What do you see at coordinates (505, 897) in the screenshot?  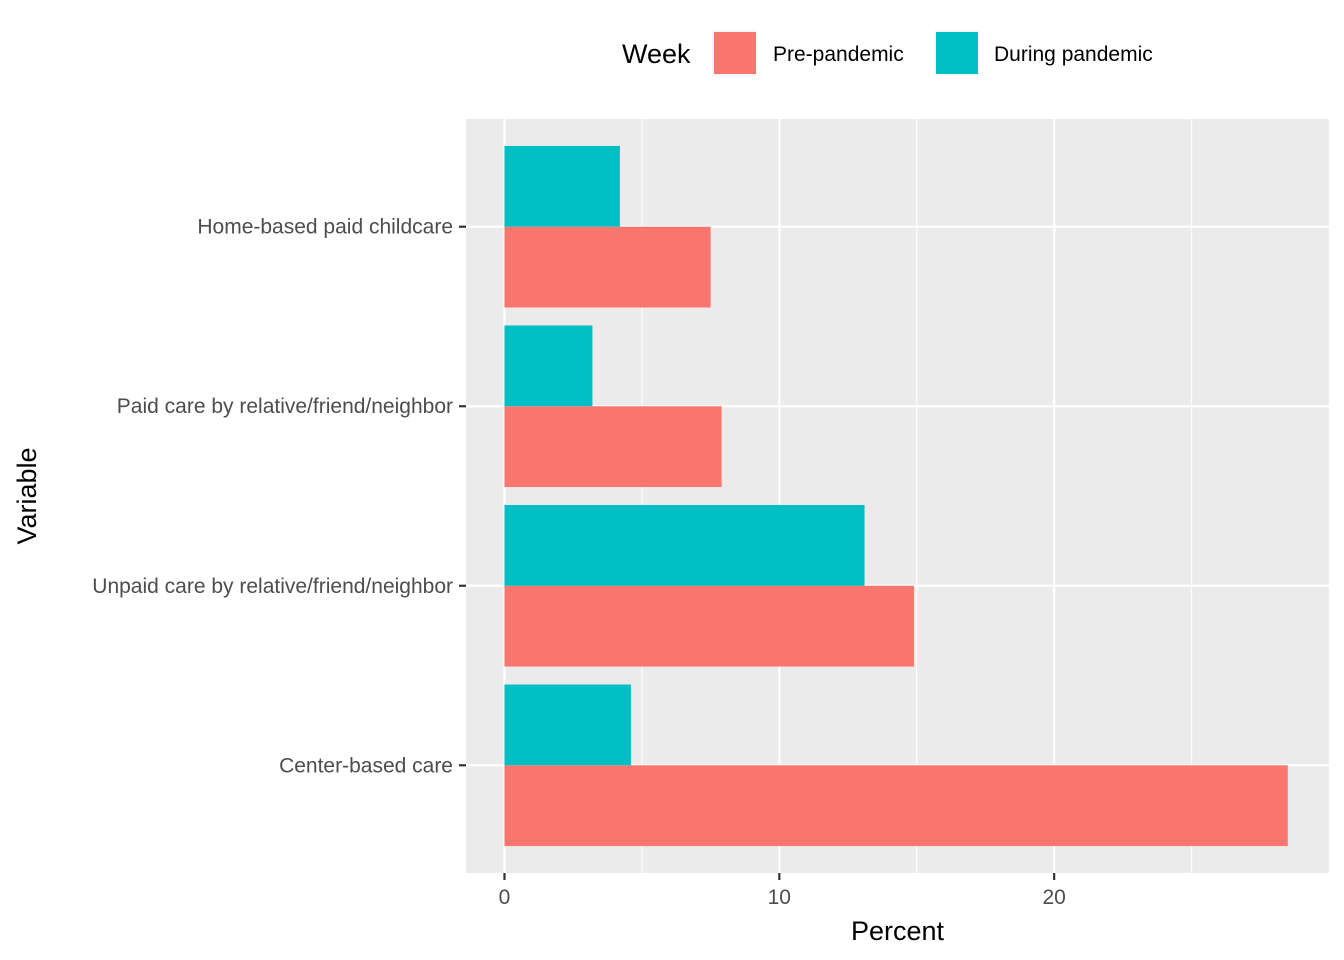 I see `x-tick-label: 0` at bounding box center [505, 897].